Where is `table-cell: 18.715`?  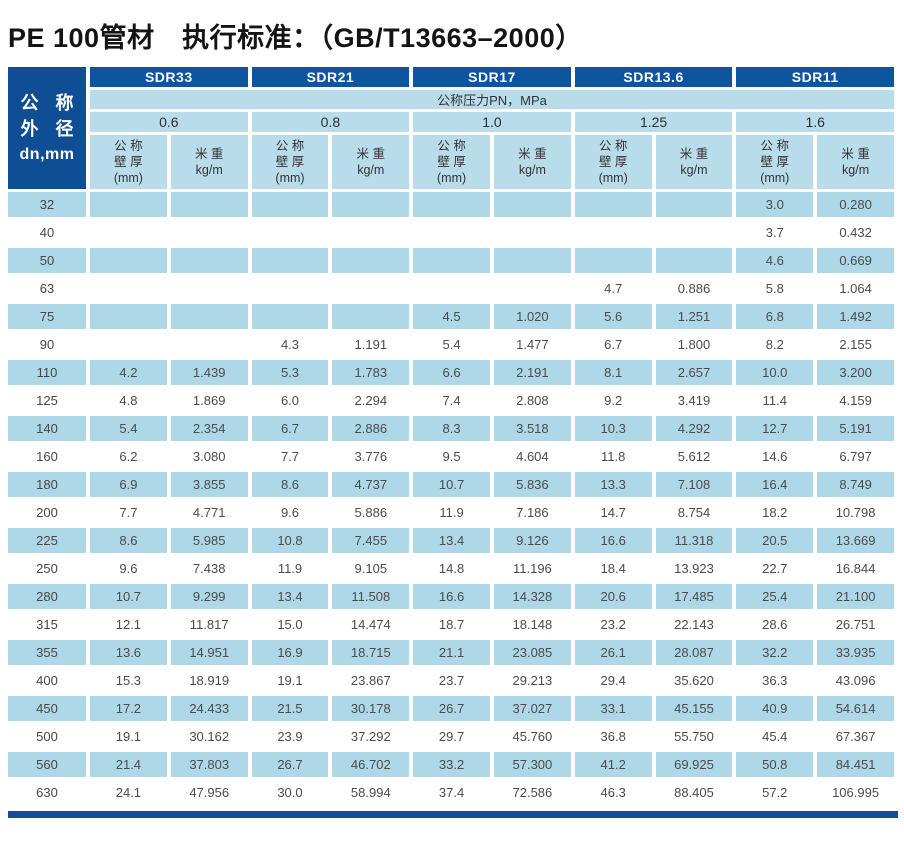 table-cell: 18.715 is located at coordinates (371, 652).